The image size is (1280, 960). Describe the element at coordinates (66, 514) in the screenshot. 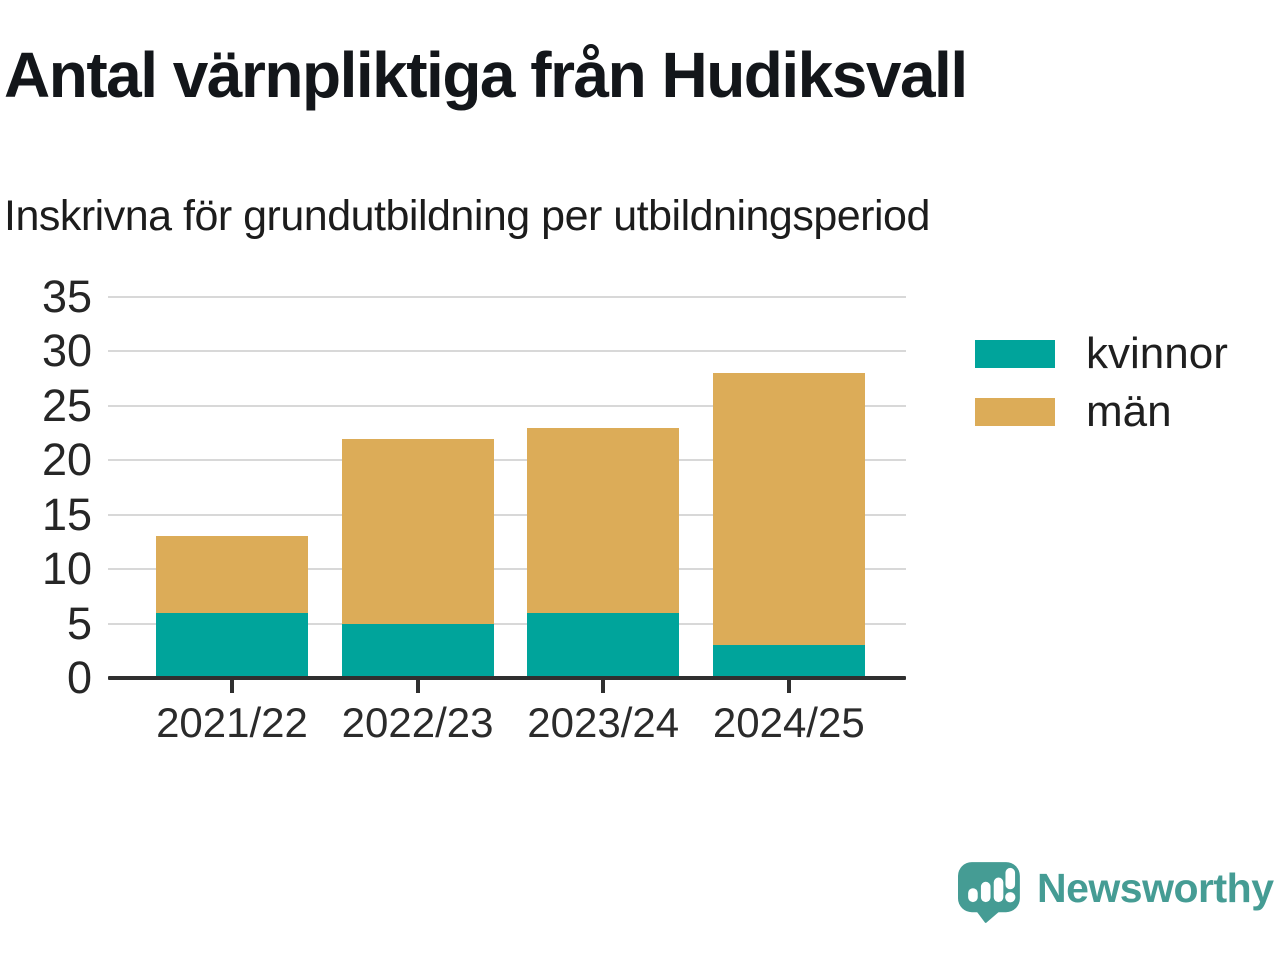

I see `y-tick-label-15: 15` at that location.